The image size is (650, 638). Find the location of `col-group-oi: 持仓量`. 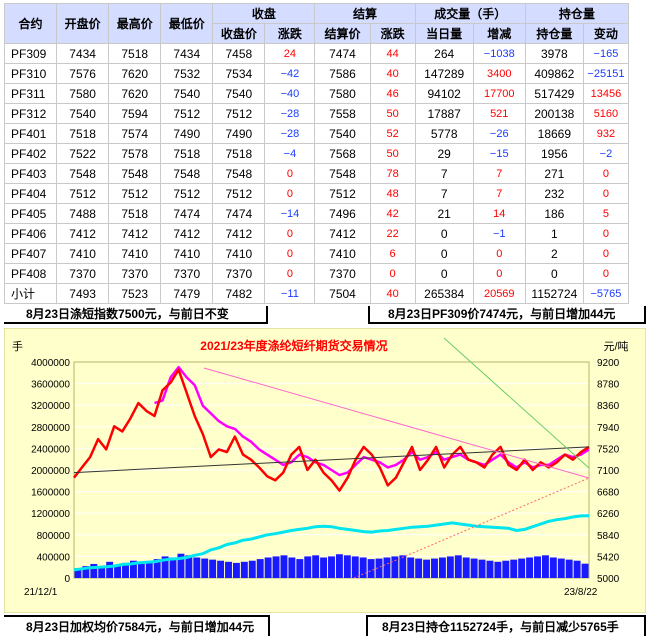

col-group-oi: 持仓量 is located at coordinates (577, 13).